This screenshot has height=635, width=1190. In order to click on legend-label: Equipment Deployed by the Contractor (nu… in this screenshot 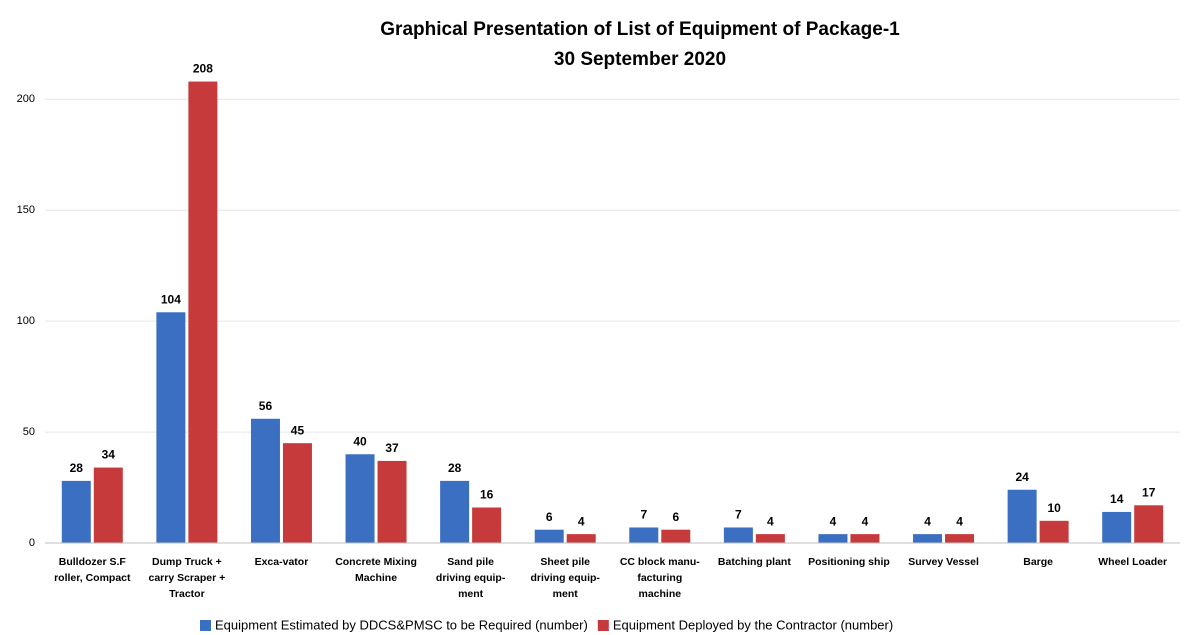, I will do `click(753, 624)`.